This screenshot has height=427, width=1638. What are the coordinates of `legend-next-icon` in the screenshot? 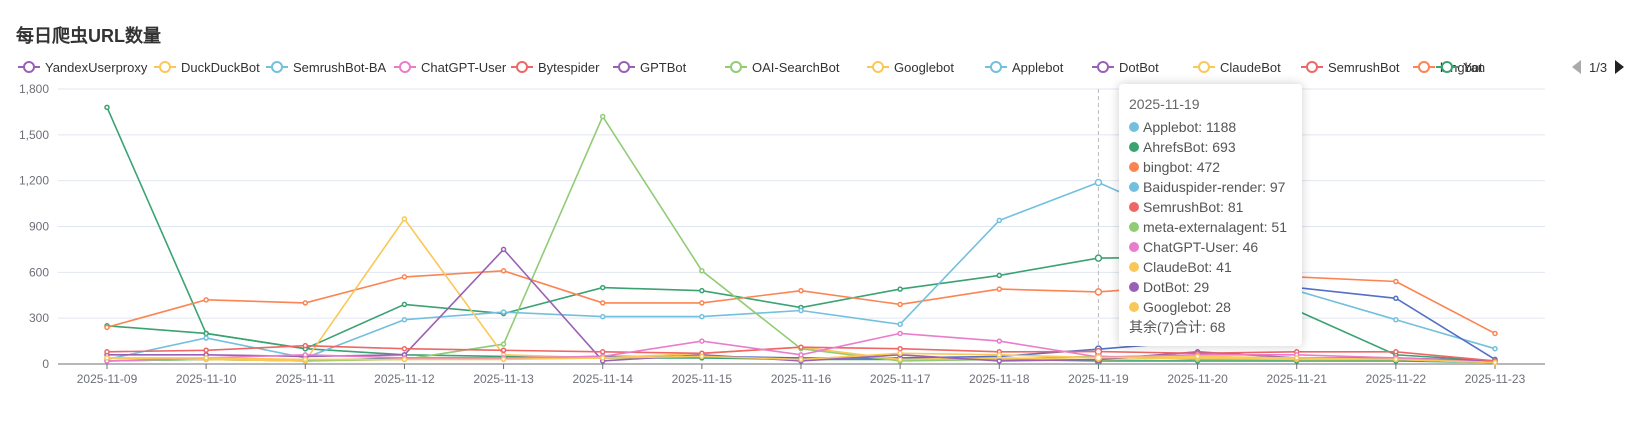 It's located at (1620, 67).